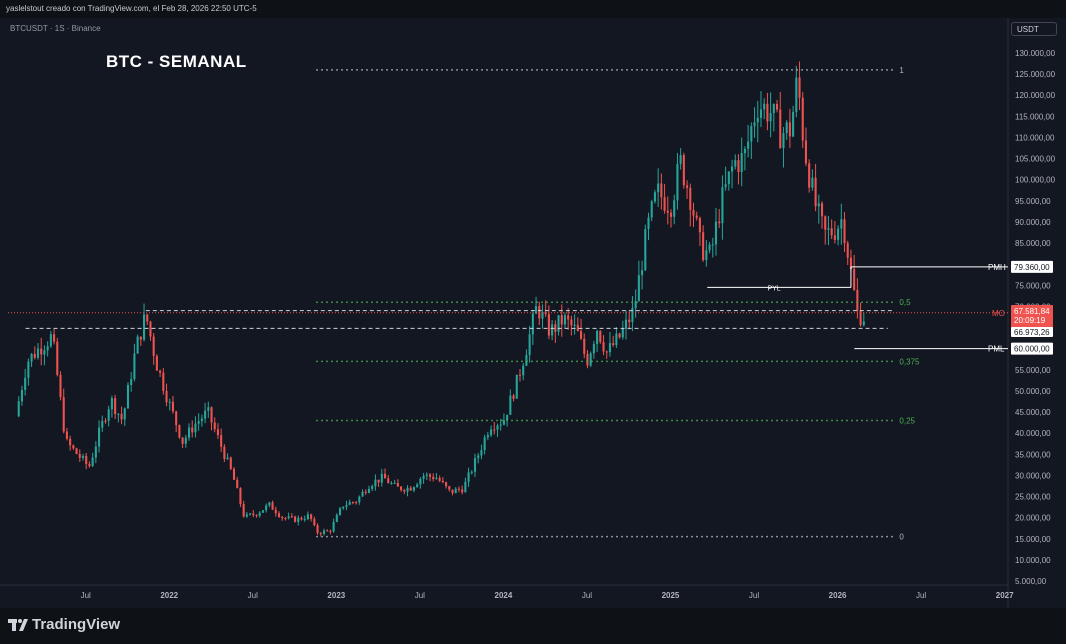 The image size is (1066, 644). What do you see at coordinates (1033, 560) in the screenshot?
I see `price-tick-label: 10.000,00` at bounding box center [1033, 560].